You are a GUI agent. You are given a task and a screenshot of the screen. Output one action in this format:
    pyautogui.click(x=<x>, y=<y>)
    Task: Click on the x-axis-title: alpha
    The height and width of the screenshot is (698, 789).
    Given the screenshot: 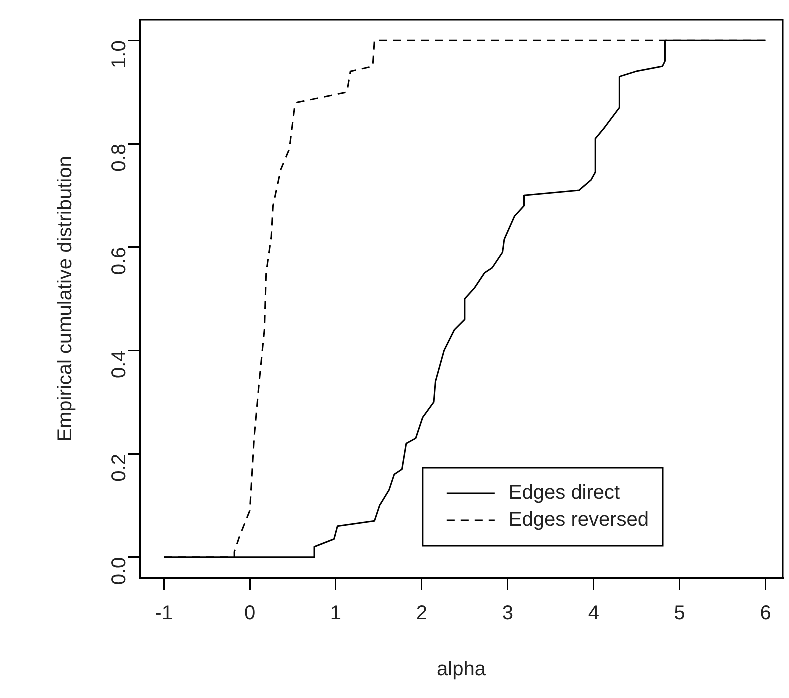 What is the action you would take?
    pyautogui.click(x=462, y=669)
    